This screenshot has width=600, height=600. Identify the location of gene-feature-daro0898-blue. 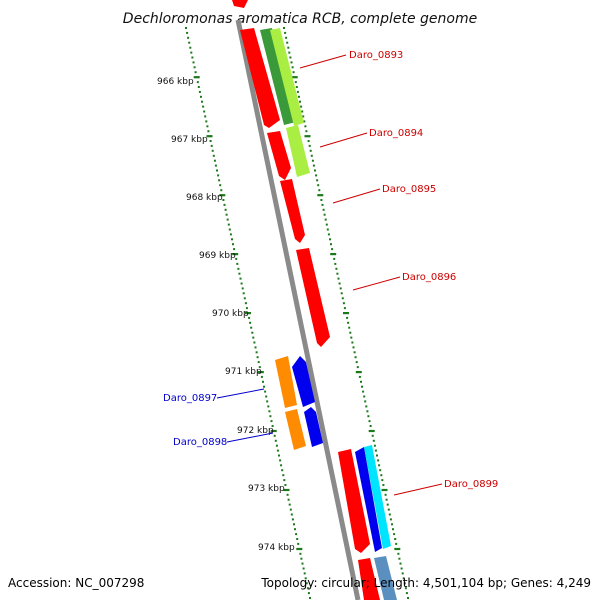
(313, 427).